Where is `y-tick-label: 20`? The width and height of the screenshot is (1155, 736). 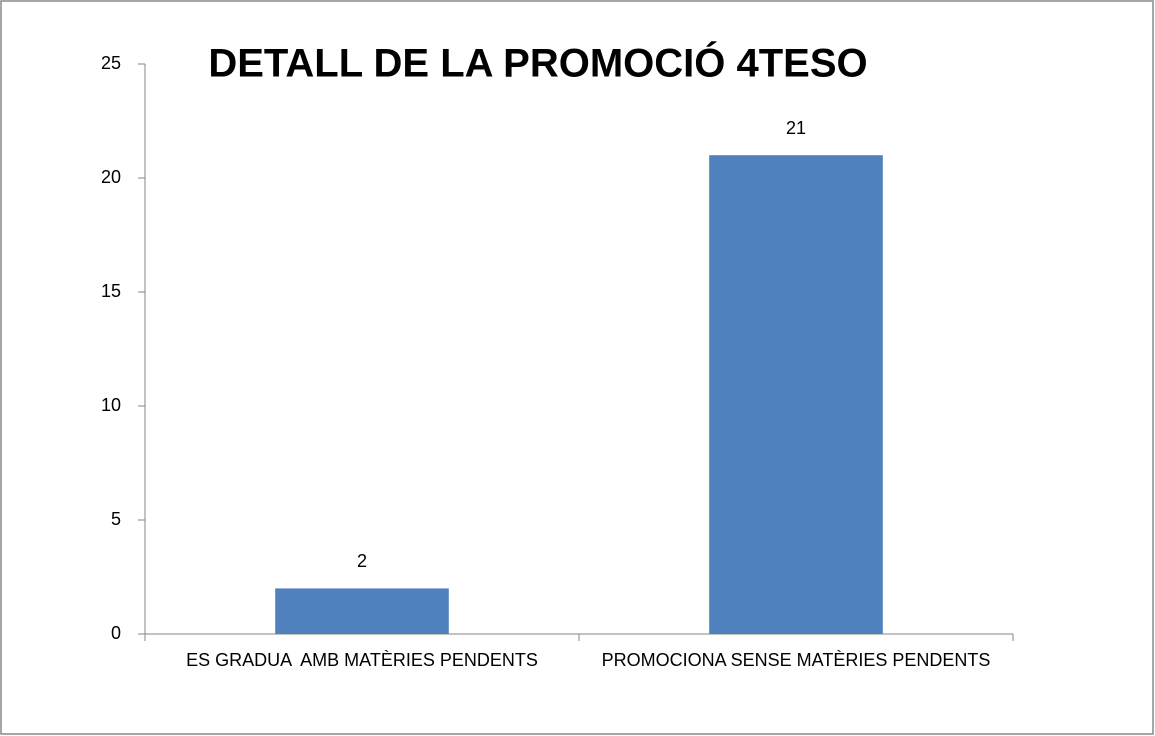 y-tick-label: 20 is located at coordinates (111, 177).